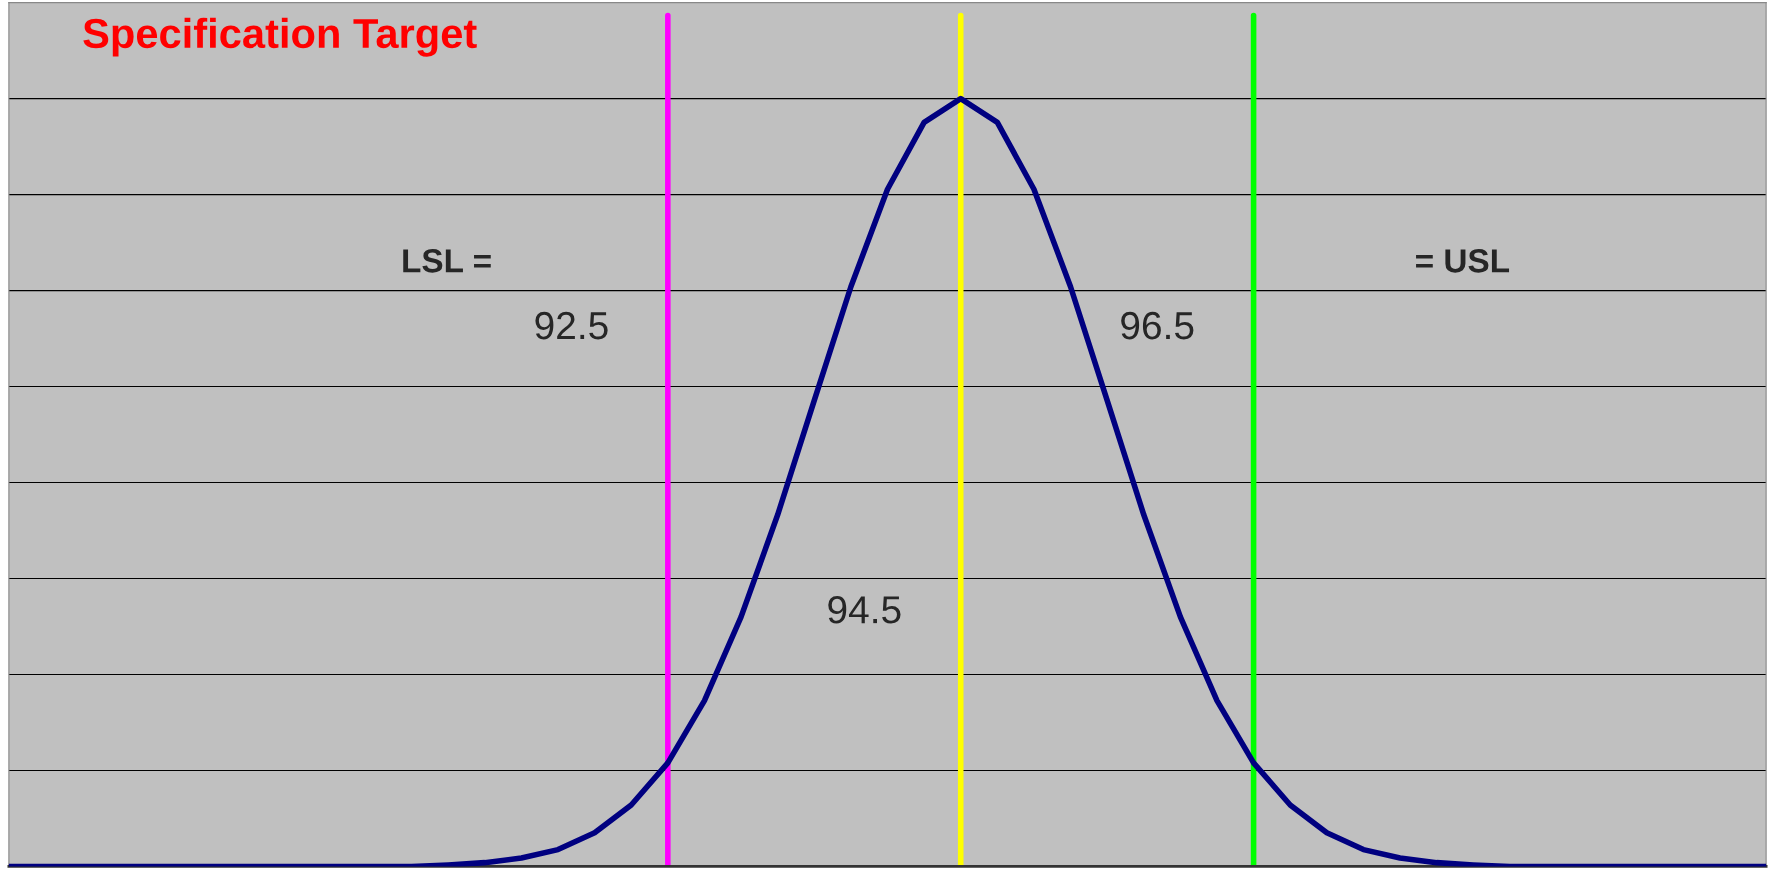 The height and width of the screenshot is (877, 1775). I want to click on annotation: LSL =, so click(447, 261).